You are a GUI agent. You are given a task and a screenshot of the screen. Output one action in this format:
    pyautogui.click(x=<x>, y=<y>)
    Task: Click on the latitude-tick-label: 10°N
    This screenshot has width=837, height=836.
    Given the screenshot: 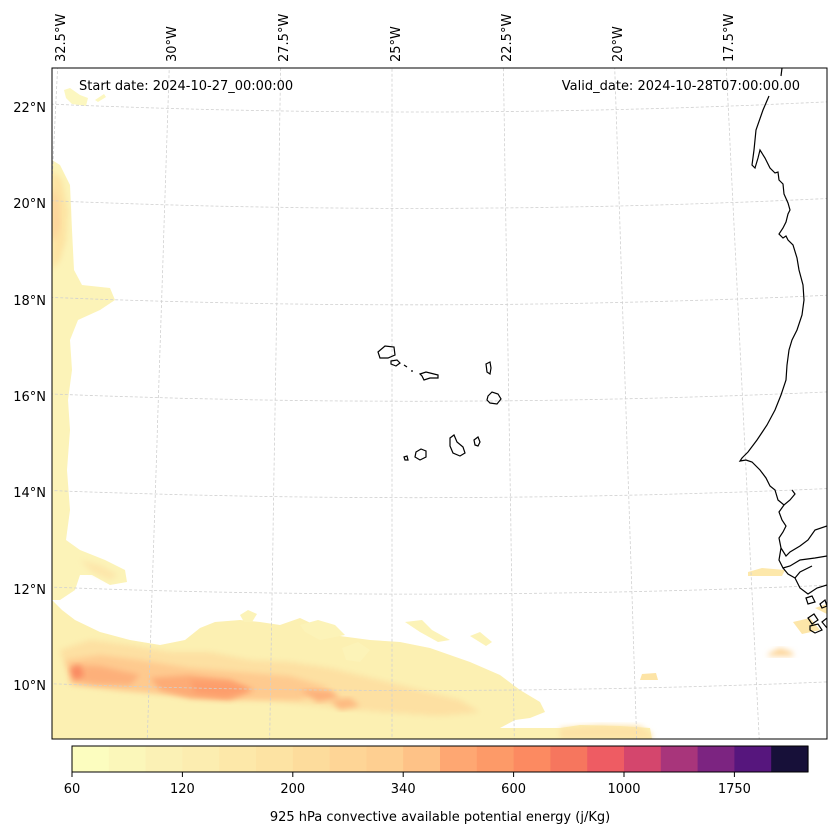 What is the action you would take?
    pyautogui.click(x=29, y=686)
    